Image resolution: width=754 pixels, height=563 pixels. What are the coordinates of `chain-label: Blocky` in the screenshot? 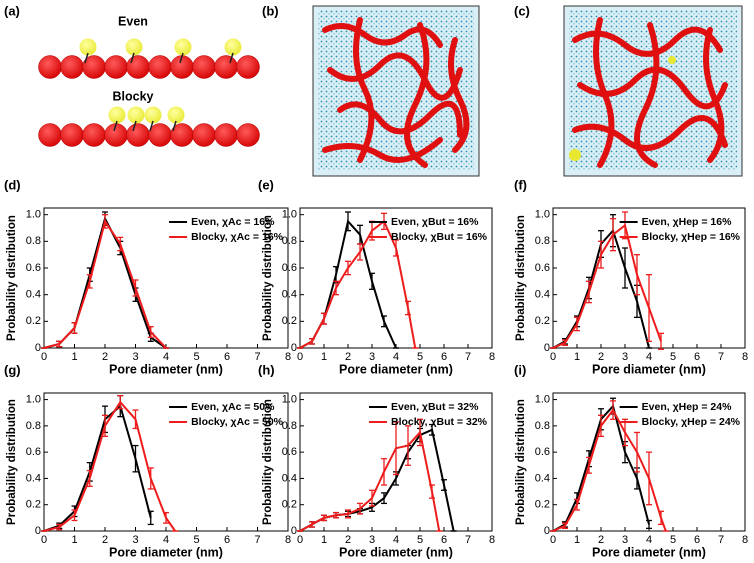 It's located at (133, 96).